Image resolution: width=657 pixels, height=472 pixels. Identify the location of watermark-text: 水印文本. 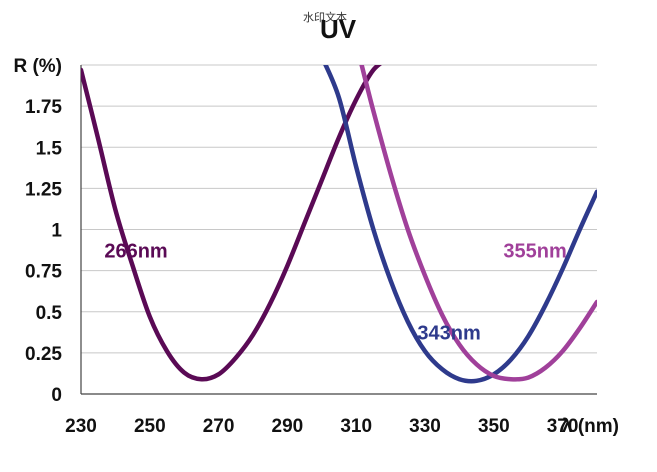
(325, 17).